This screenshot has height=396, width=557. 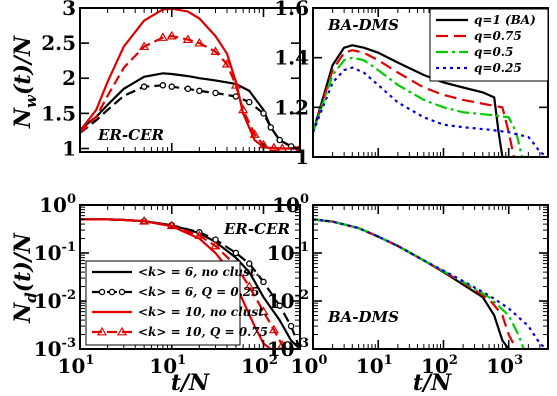 I want to click on x-tick-label: 10³, so click(x=504, y=365).